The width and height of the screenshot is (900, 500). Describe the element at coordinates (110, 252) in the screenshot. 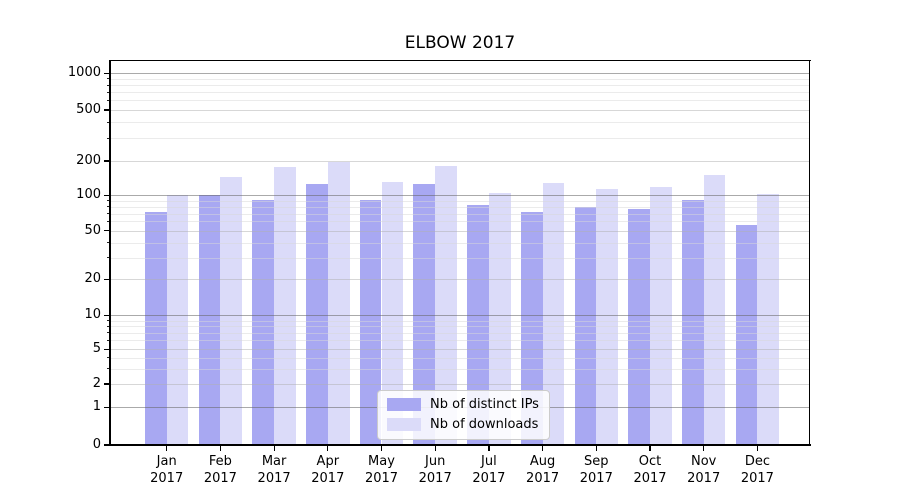

I see `y-axis-spine` at that location.